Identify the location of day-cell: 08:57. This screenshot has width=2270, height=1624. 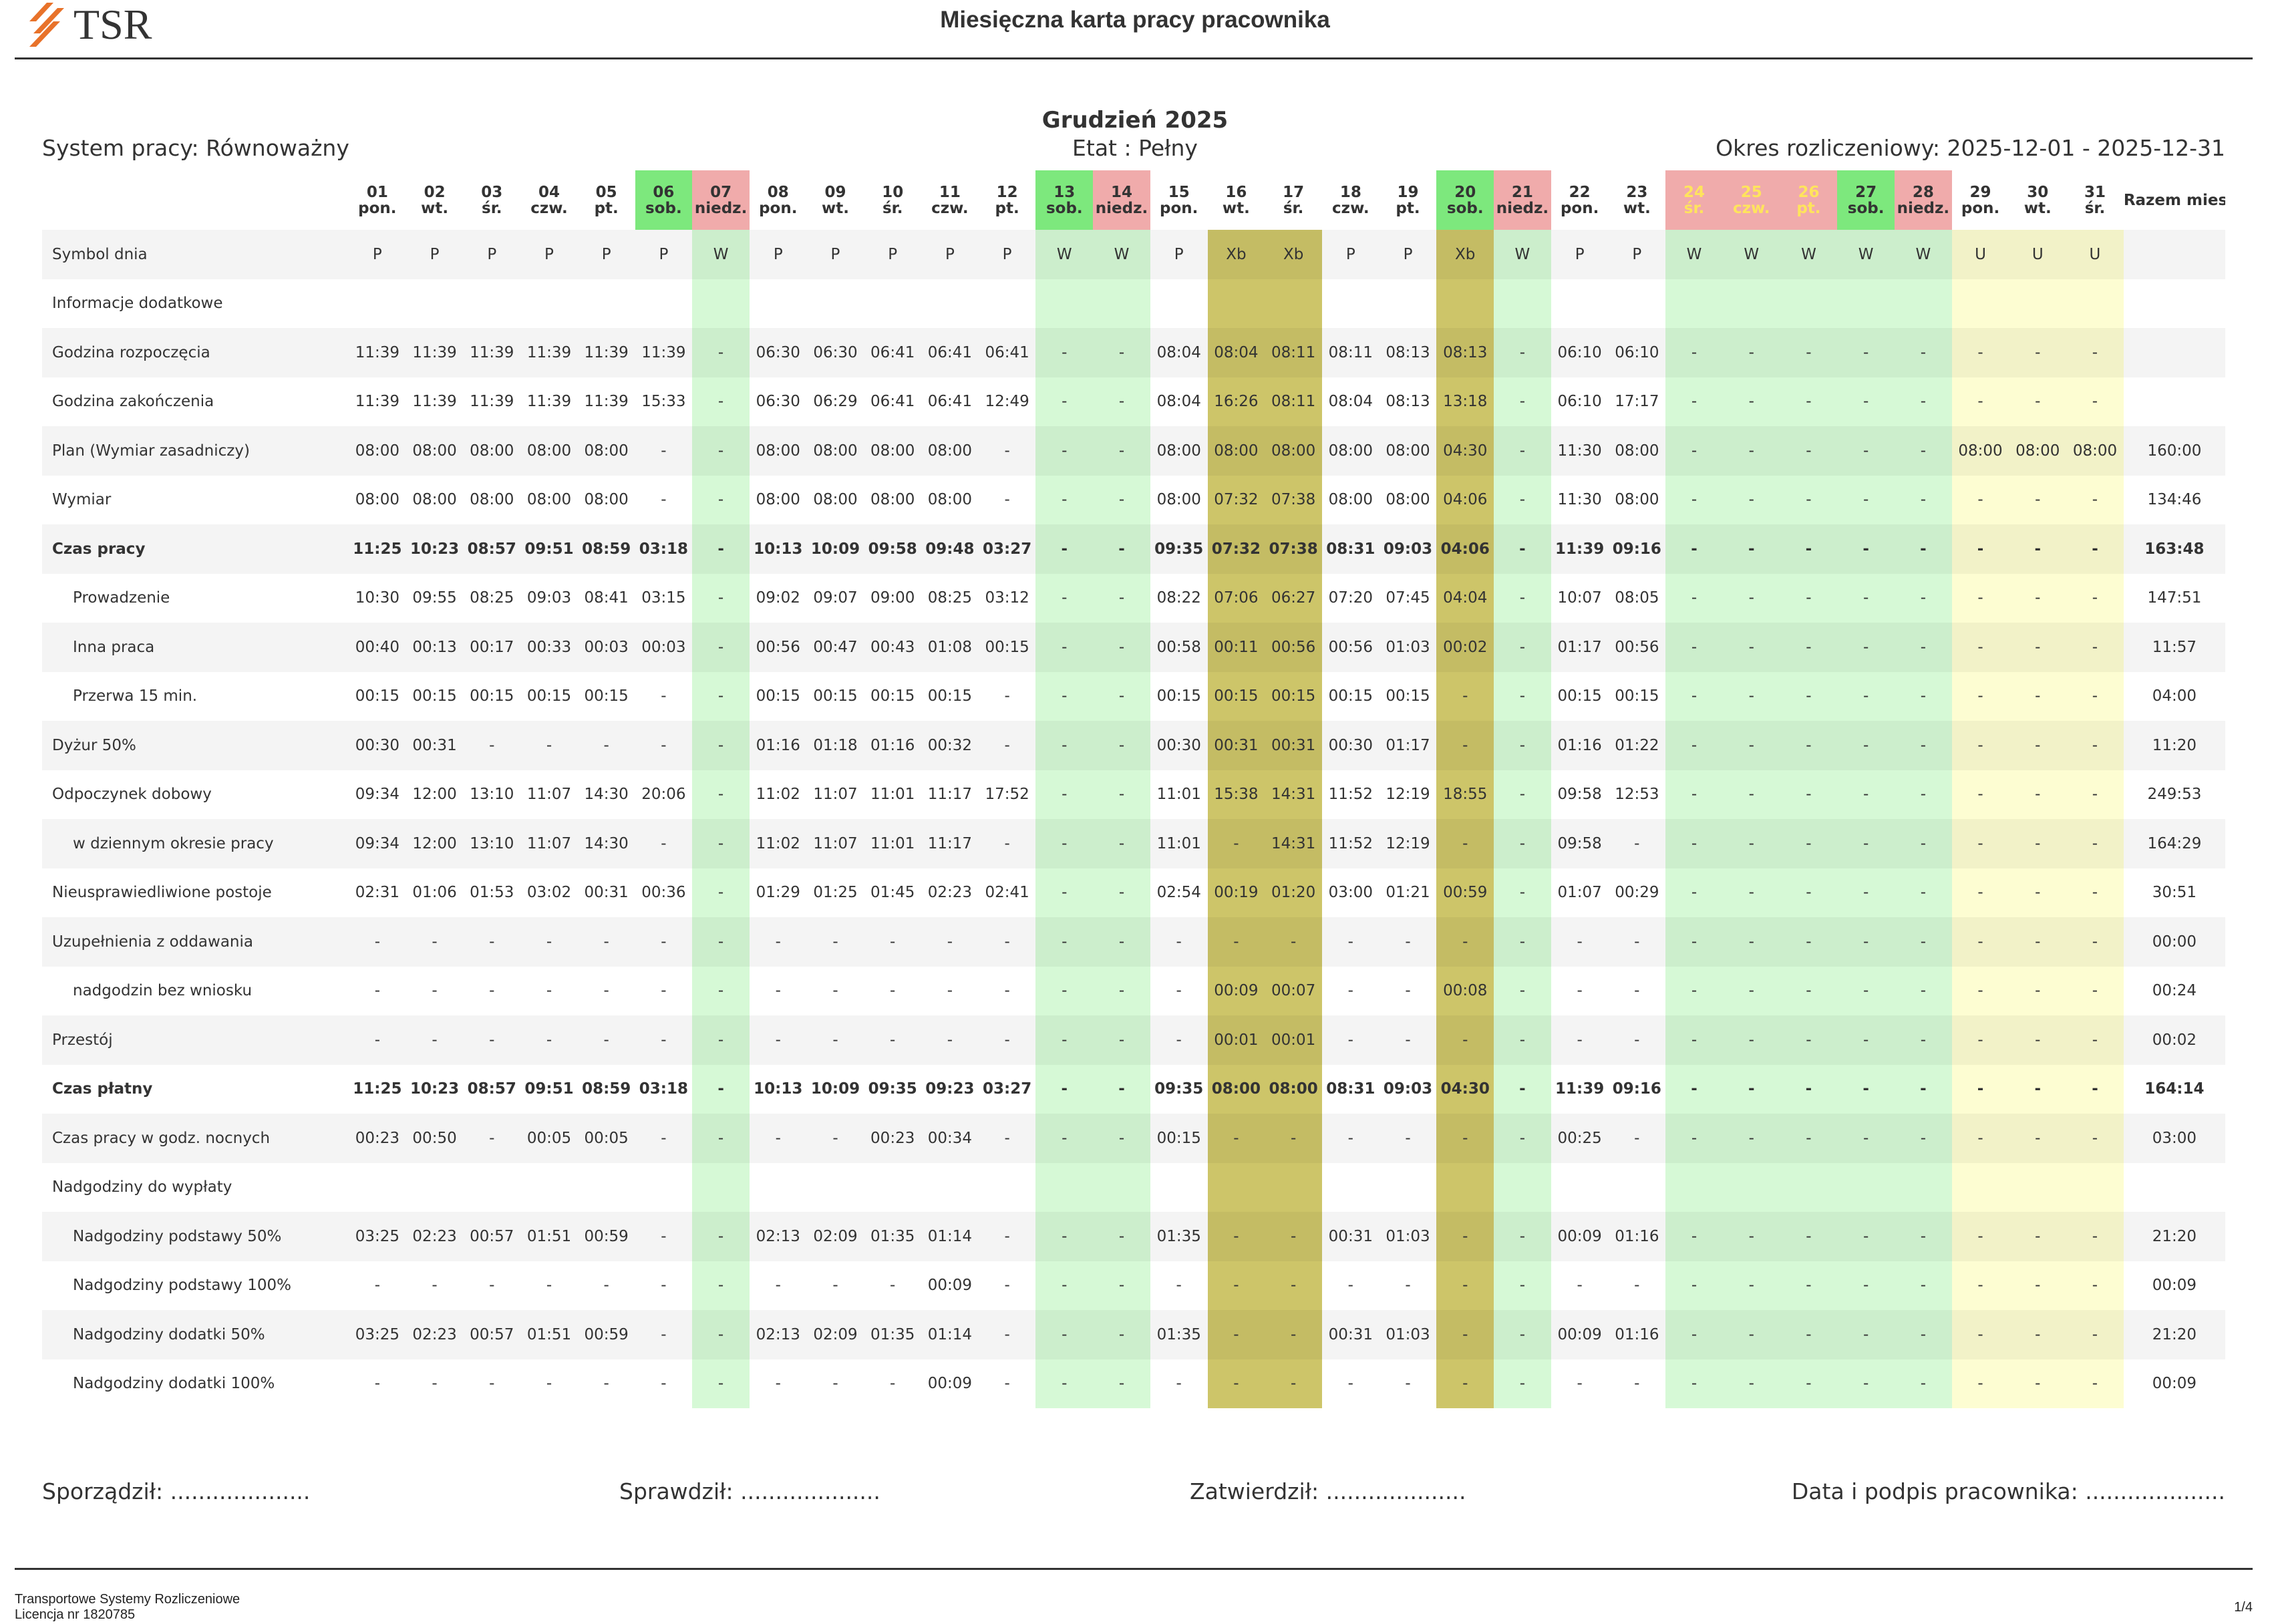
(491, 1089).